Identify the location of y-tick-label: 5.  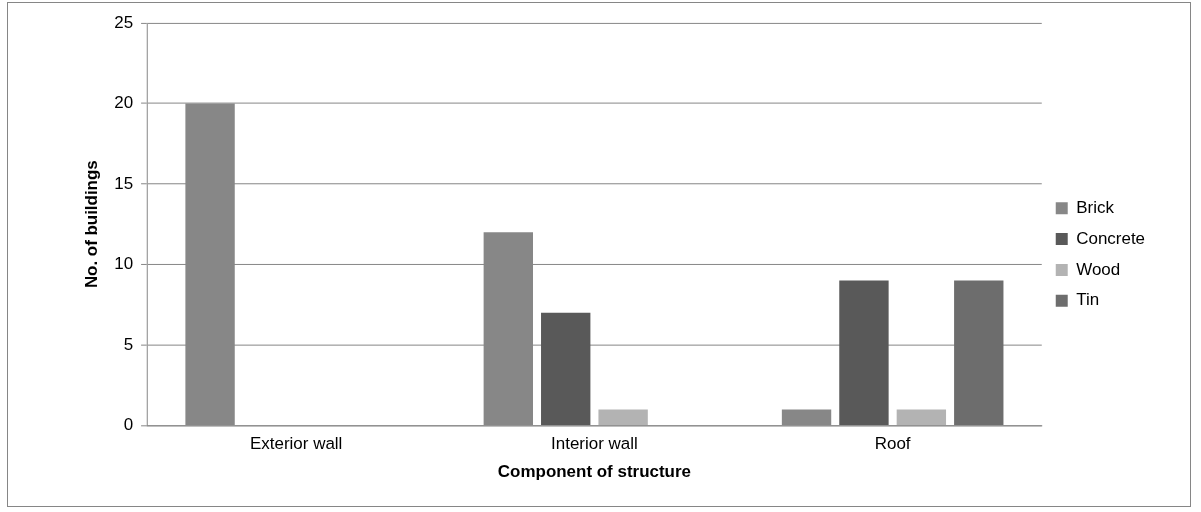
(128, 344).